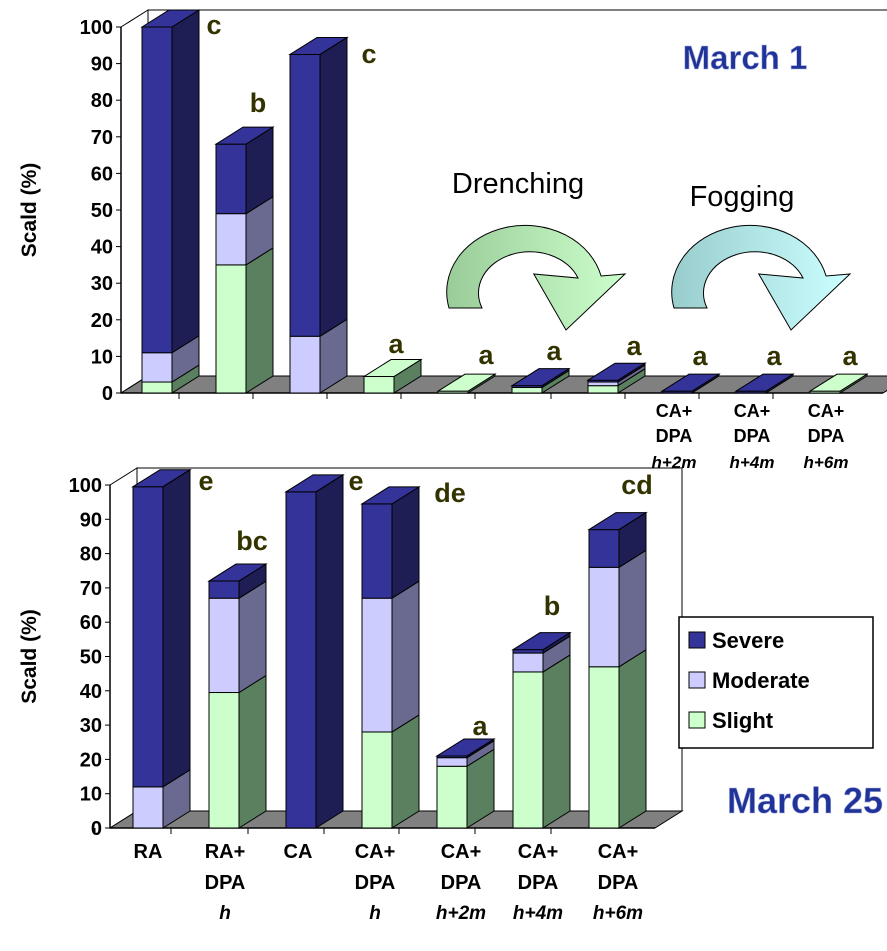  I want to click on legend-swatch-severe, so click(697, 640).